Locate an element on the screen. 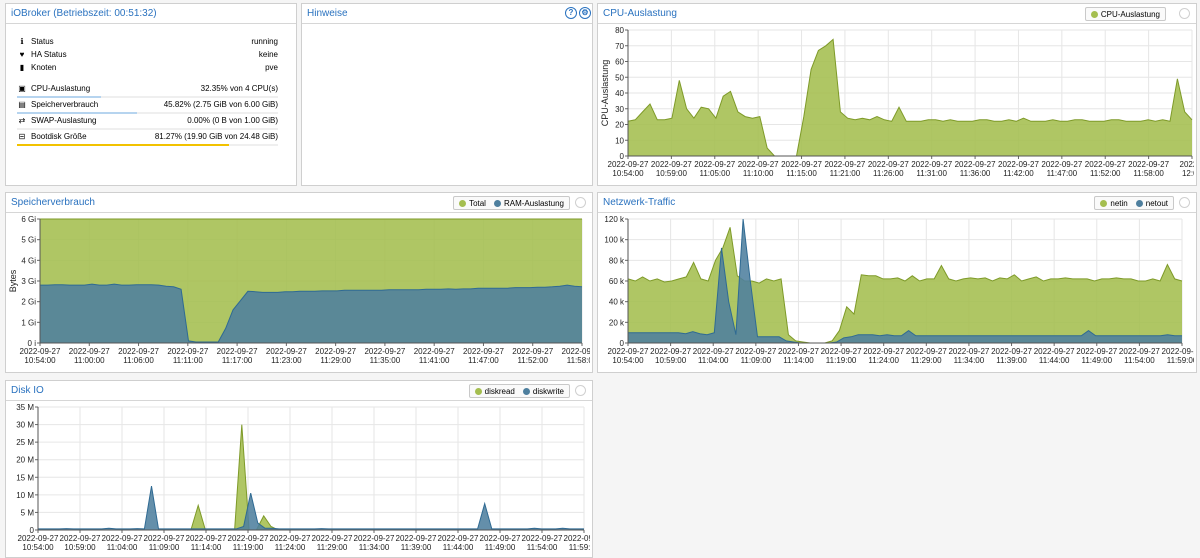  diskio-xtick-label: 2022-09-27 11:24:00 is located at coordinates (290, 543).